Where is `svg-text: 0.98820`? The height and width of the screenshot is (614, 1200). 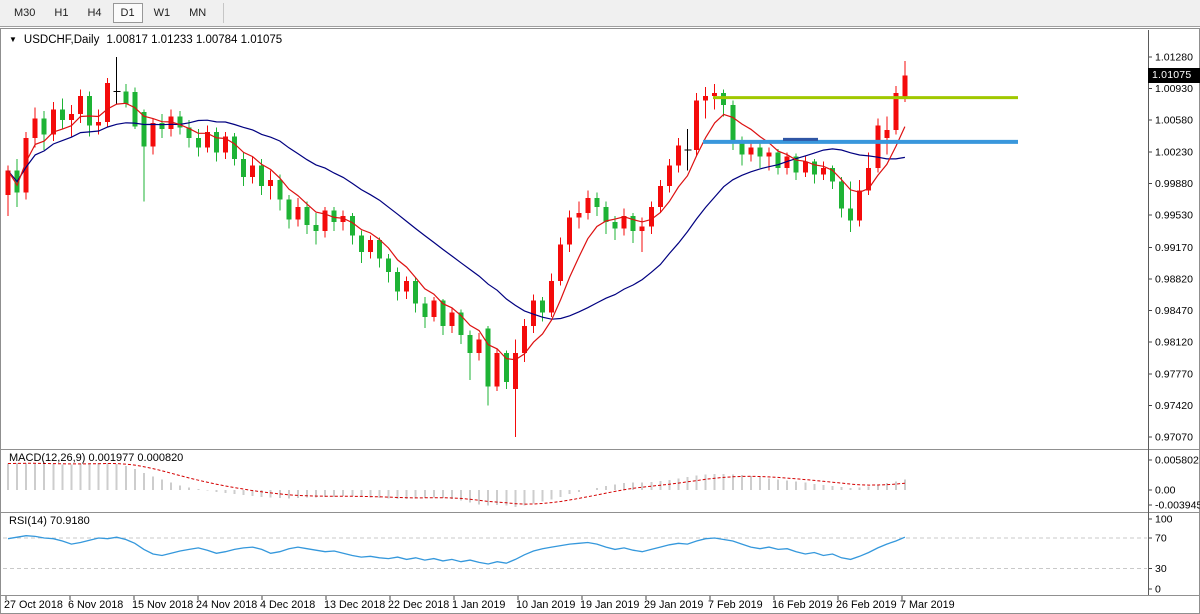 svg-text: 0.98820 is located at coordinates (1174, 280).